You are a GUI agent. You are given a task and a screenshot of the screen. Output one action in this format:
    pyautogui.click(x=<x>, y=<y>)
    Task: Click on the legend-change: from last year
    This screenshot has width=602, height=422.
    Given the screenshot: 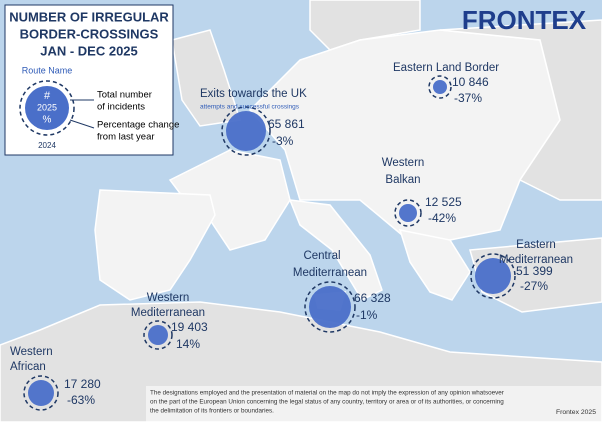 What is the action you would take?
    pyautogui.click(x=126, y=137)
    